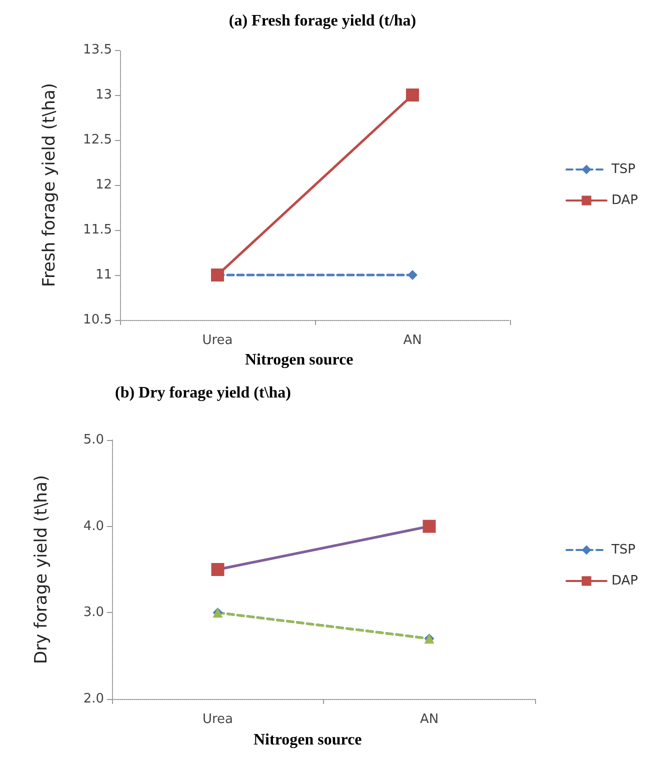 This screenshot has width=645, height=761. Describe the element at coordinates (103, 275) in the screenshot. I see `y-tick-label: 11` at that location.